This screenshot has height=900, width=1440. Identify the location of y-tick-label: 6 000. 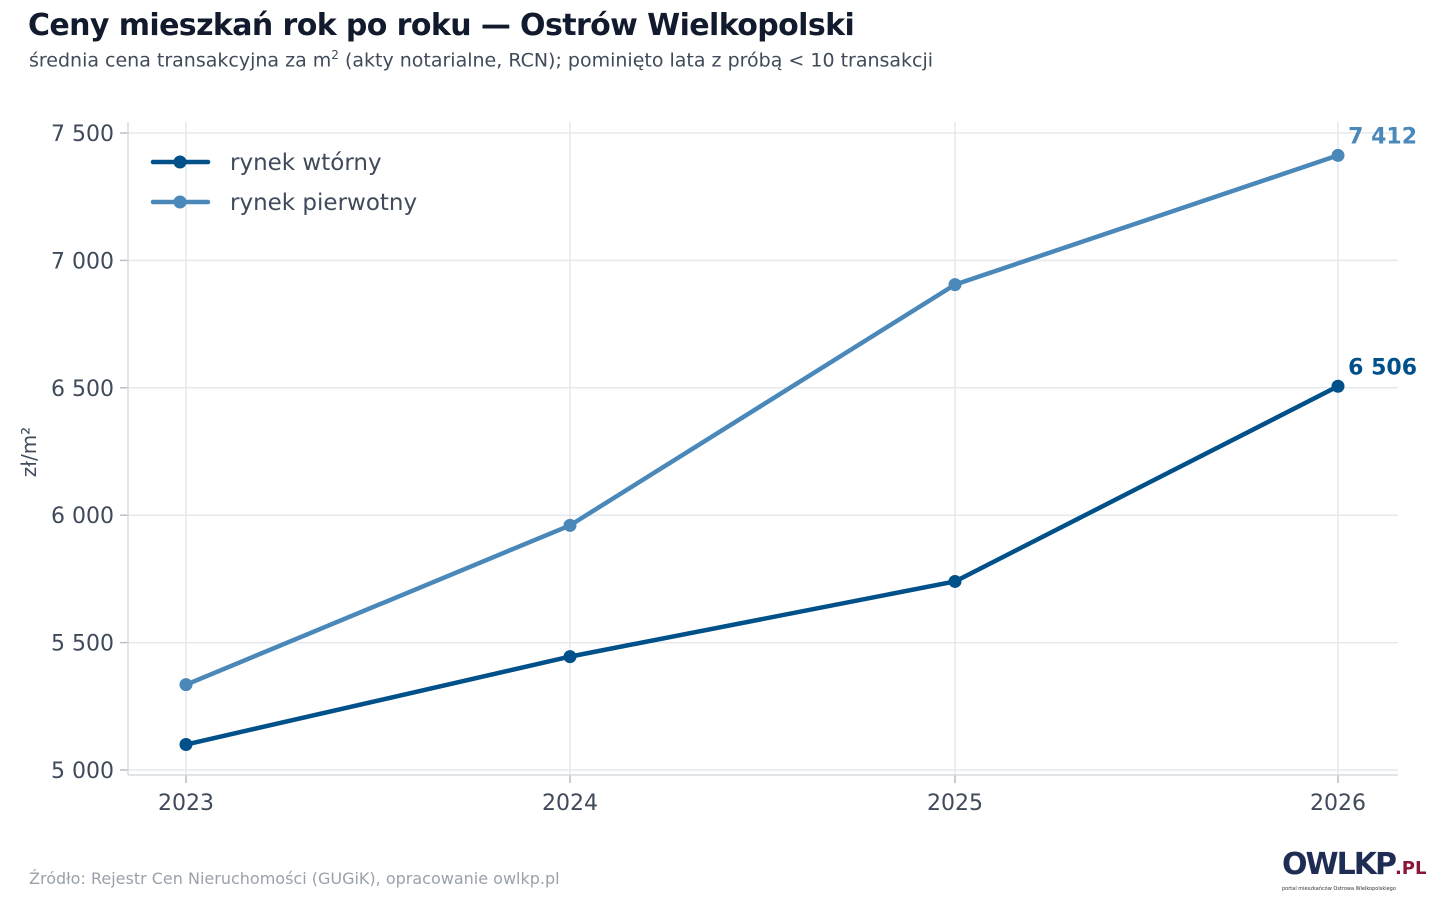
(82, 516).